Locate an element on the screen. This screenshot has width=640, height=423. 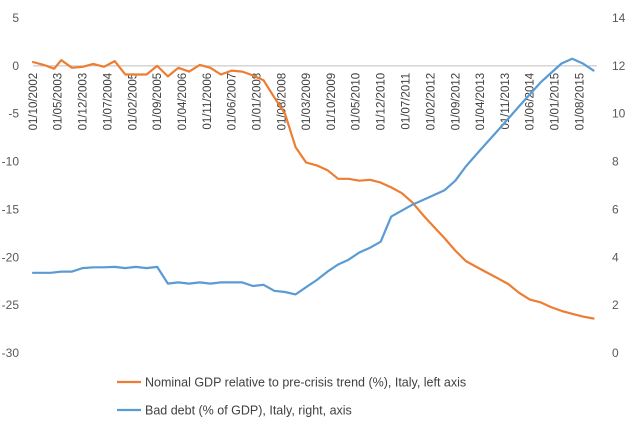
x-axis-tick-label: 01/02/2012 is located at coordinates (431, 102).